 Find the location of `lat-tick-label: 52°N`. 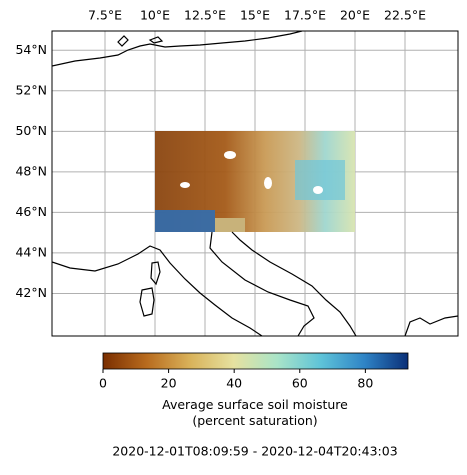

lat-tick-label: 52°N is located at coordinates (31, 89).